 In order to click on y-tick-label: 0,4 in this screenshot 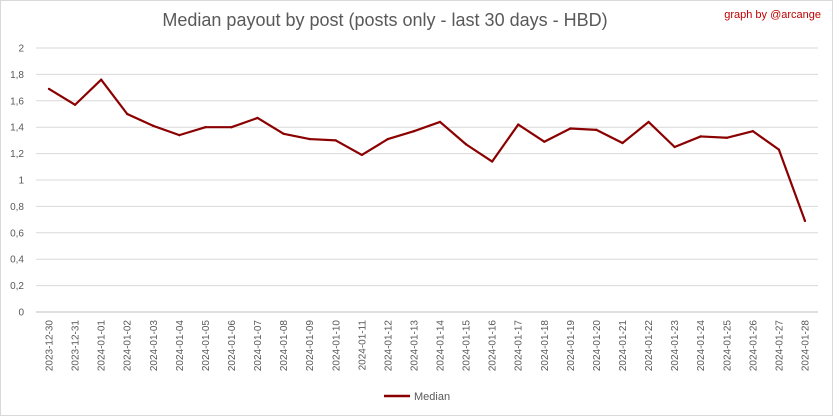, I will do `click(17, 260)`.